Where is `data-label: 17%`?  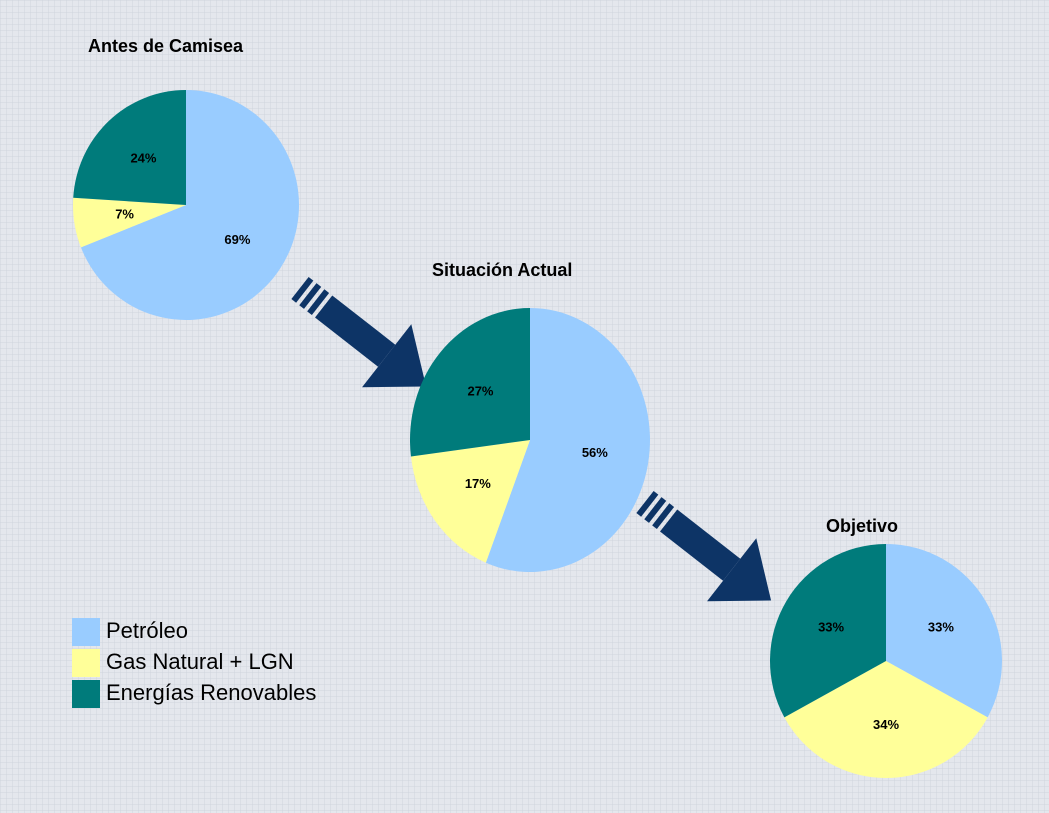
data-label: 17% is located at coordinates (478, 483).